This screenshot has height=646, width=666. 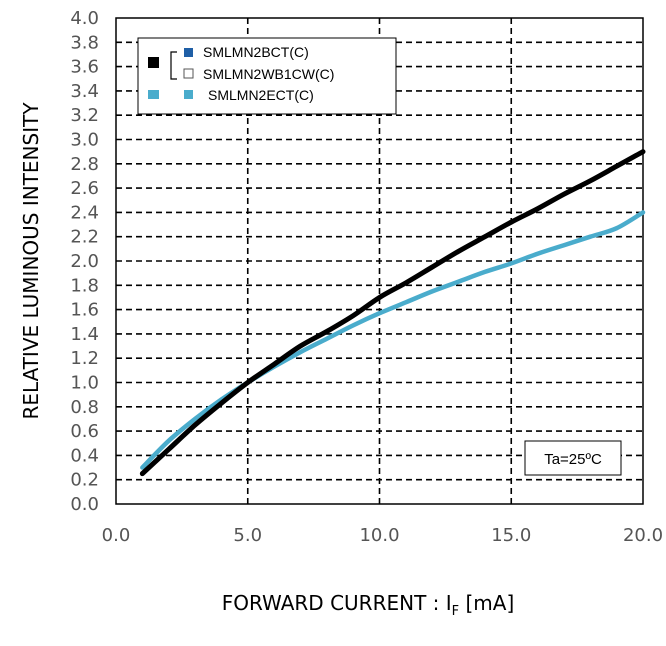 What do you see at coordinates (455, 611) in the screenshot?
I see `x-axis-title-subscript: F` at bounding box center [455, 611].